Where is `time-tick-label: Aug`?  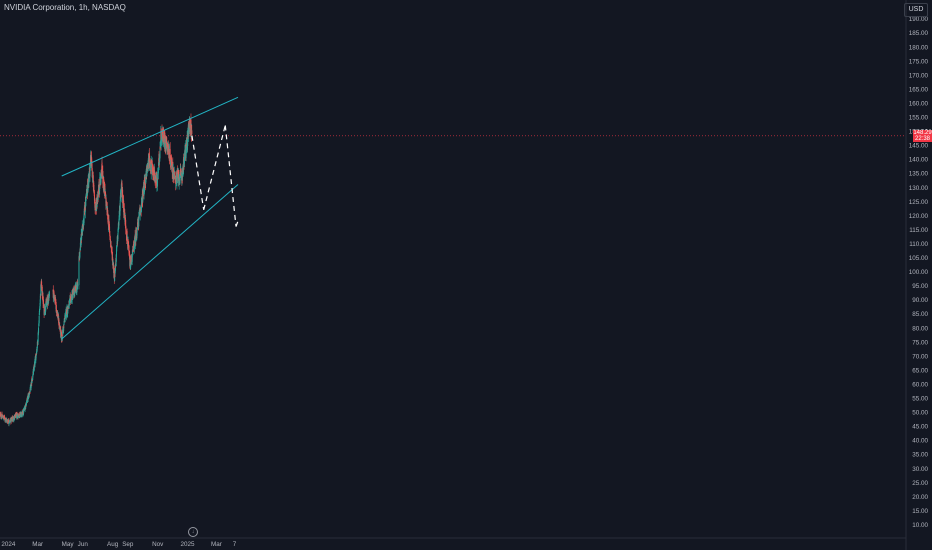 time-tick-label: Aug is located at coordinates (113, 544).